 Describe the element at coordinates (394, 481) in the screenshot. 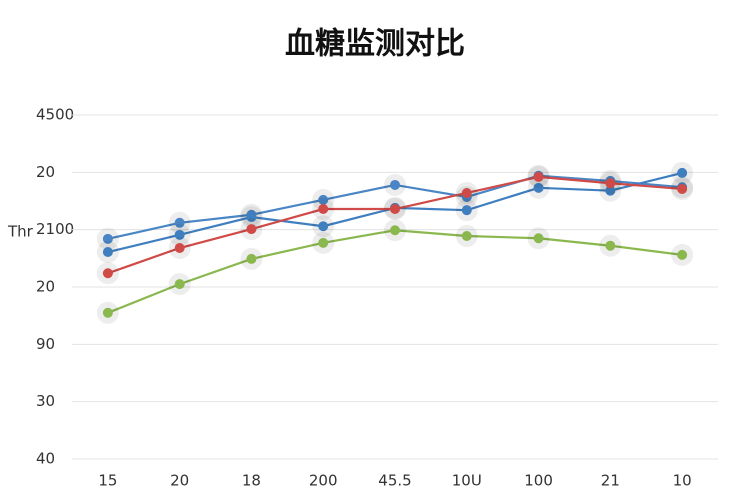

I see `x-tick-label: 45.5` at that location.